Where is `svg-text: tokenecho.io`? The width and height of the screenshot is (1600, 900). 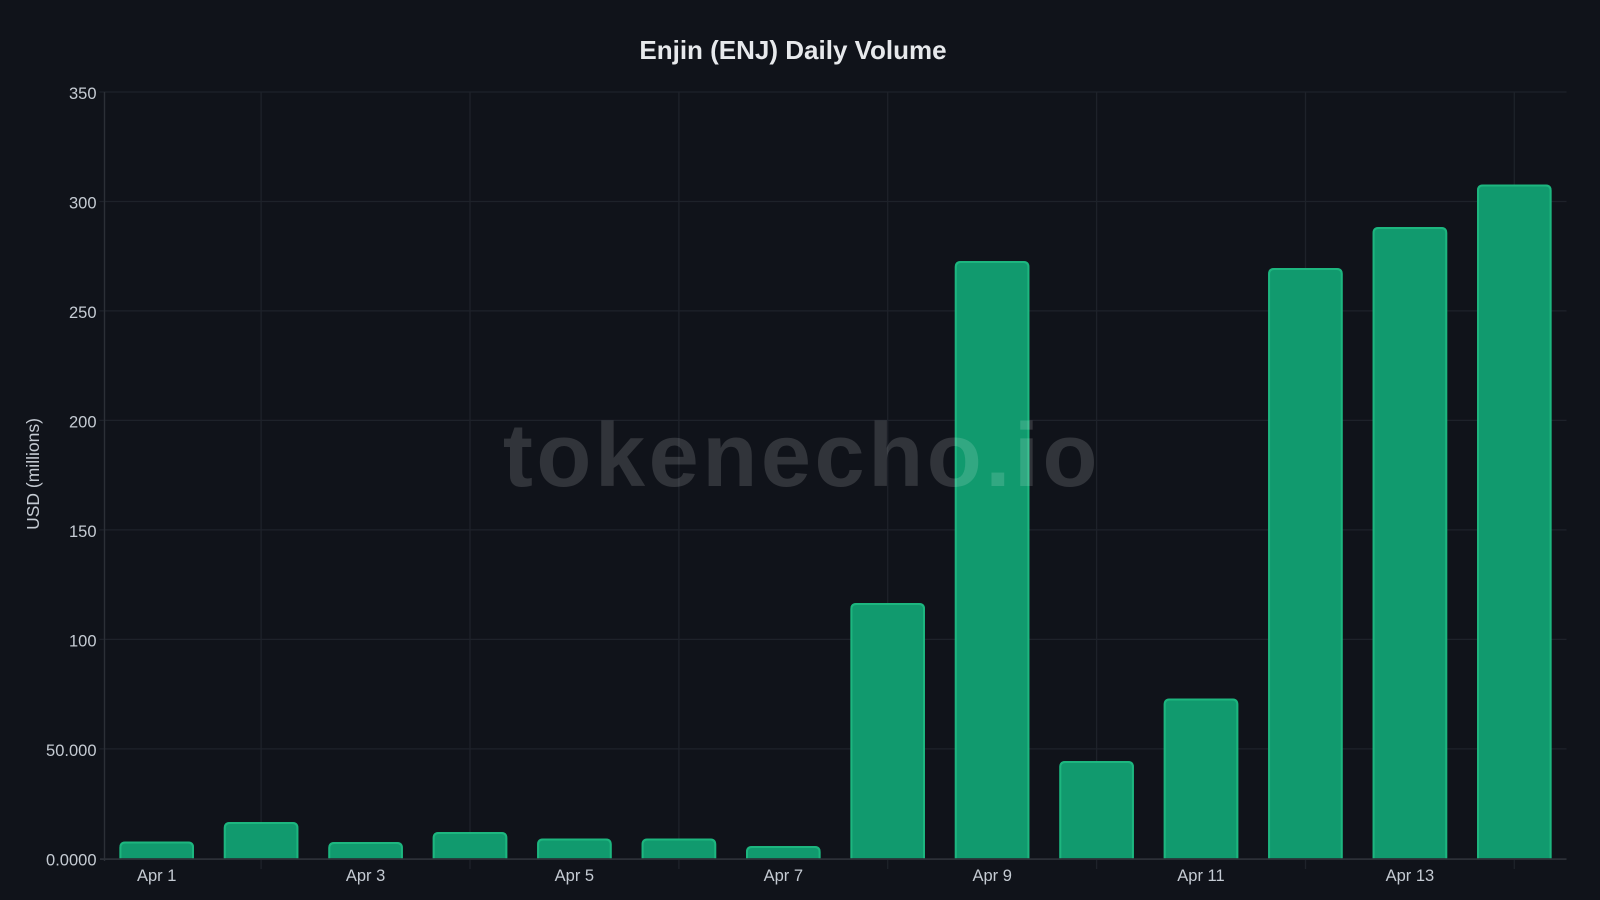 svg-text: tokenecho.io is located at coordinates (802, 456).